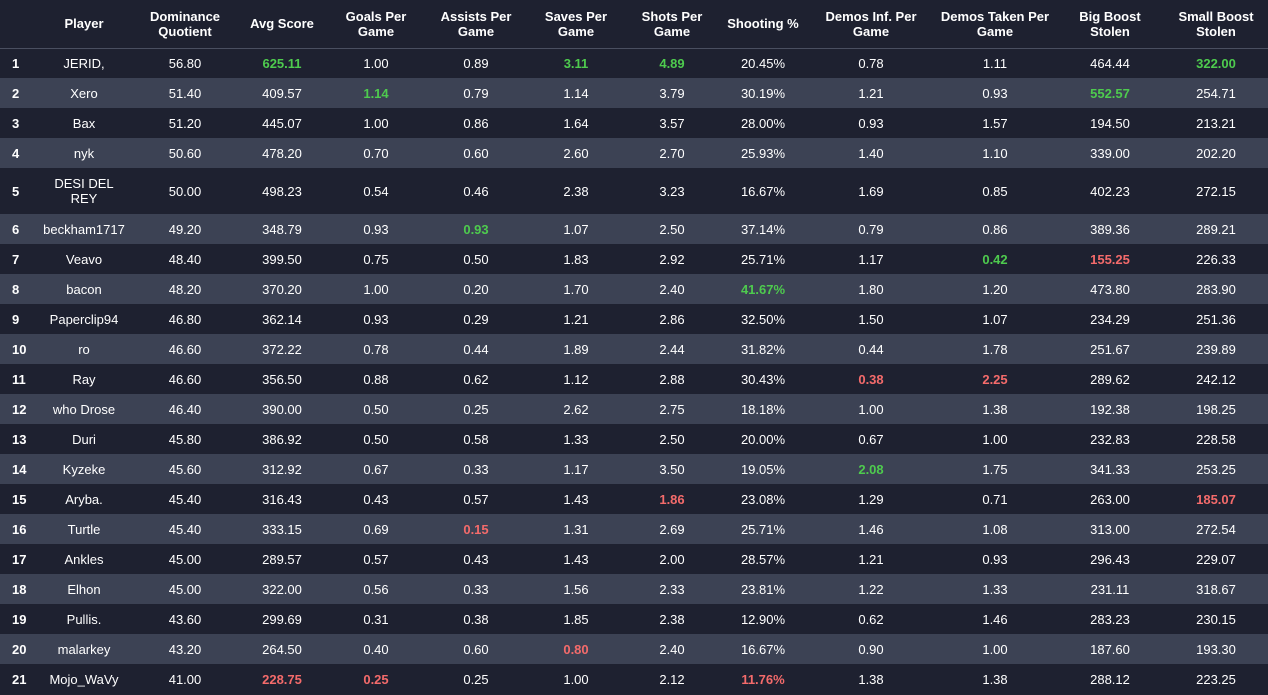 The height and width of the screenshot is (695, 1268). What do you see at coordinates (871, 191) in the screenshot?
I see `stat-cell: 1.69` at bounding box center [871, 191].